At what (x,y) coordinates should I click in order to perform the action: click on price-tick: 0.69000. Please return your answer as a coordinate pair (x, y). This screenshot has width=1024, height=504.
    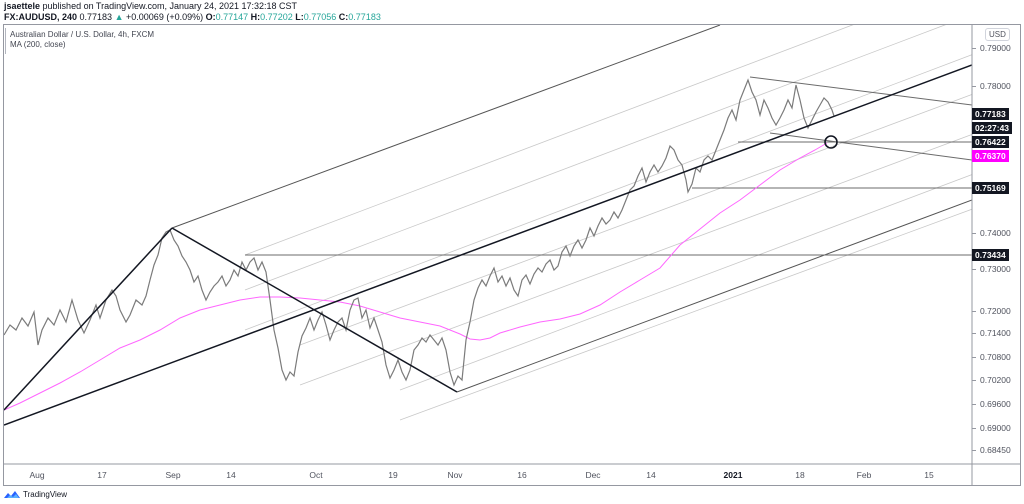
    Looking at the image, I should click on (991, 428).